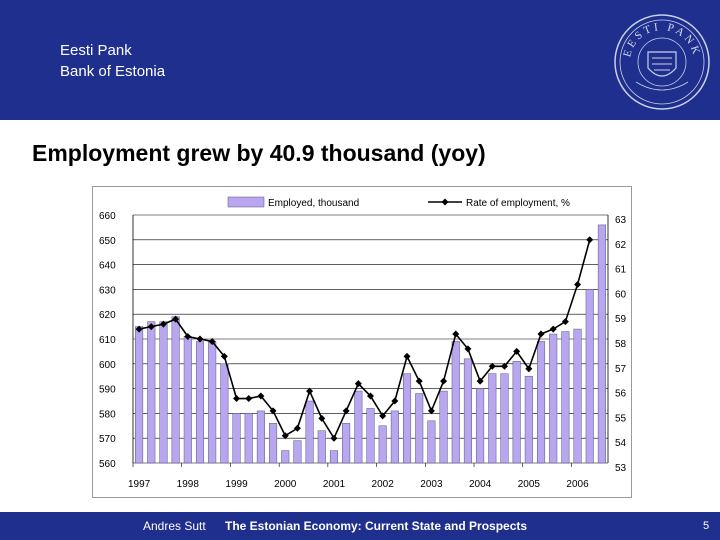  Describe the element at coordinates (107, 241) in the screenshot. I see `y-left-tick-label: 650` at that location.